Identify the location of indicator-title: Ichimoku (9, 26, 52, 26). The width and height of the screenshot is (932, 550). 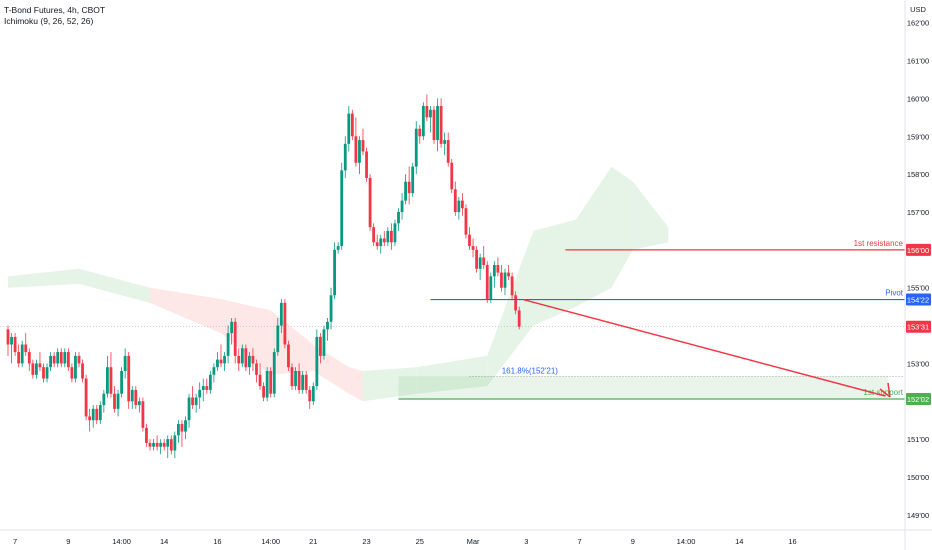
(49, 21).